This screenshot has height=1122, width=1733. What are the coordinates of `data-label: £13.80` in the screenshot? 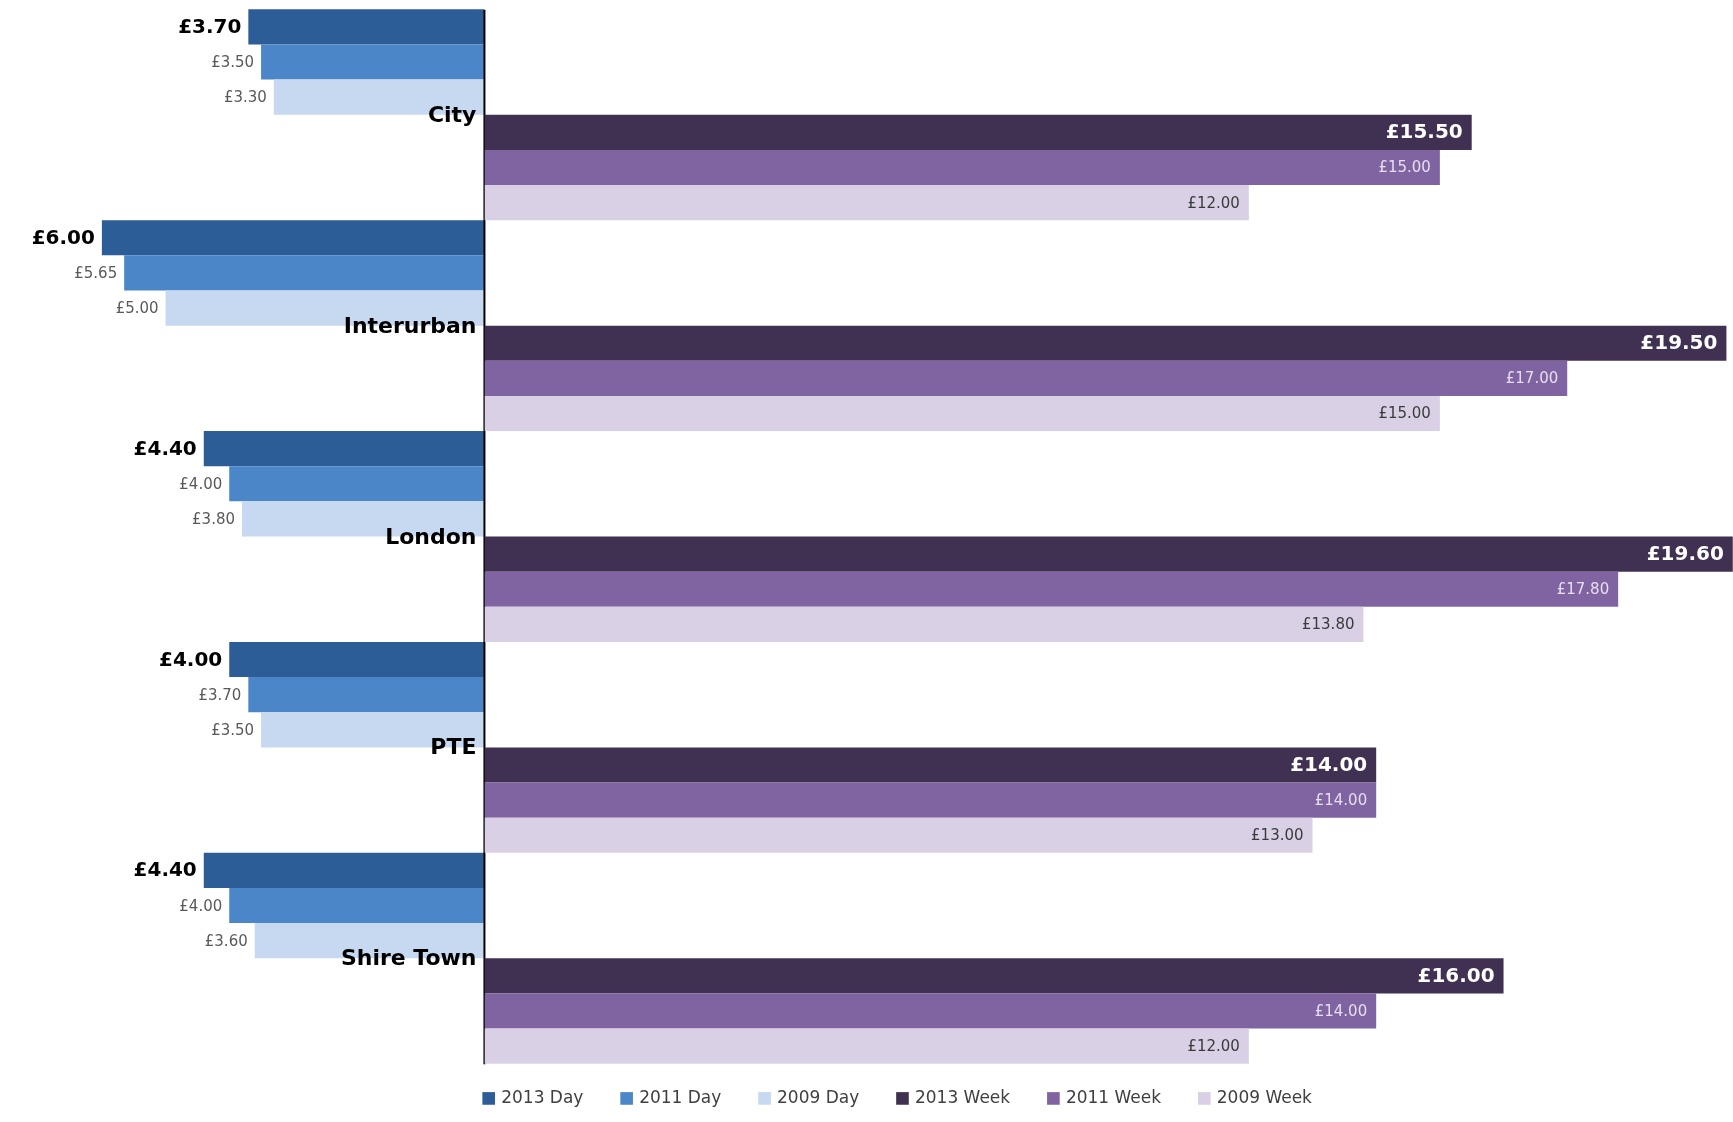 It's located at (1328, 624).